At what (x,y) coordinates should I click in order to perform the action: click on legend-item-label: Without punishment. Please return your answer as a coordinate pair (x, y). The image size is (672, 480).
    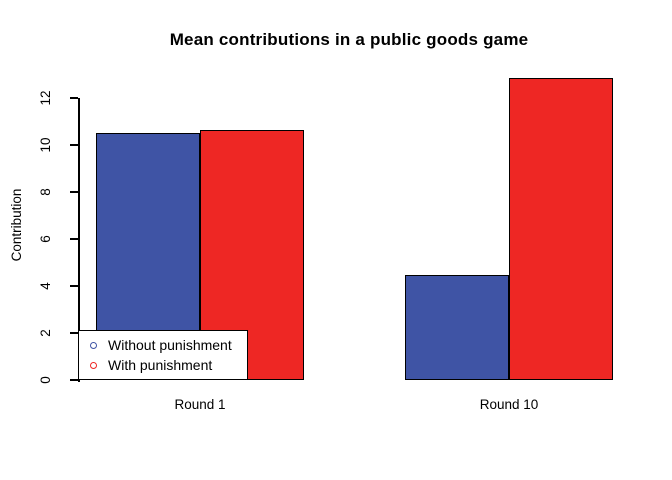
    Looking at the image, I should click on (170, 345).